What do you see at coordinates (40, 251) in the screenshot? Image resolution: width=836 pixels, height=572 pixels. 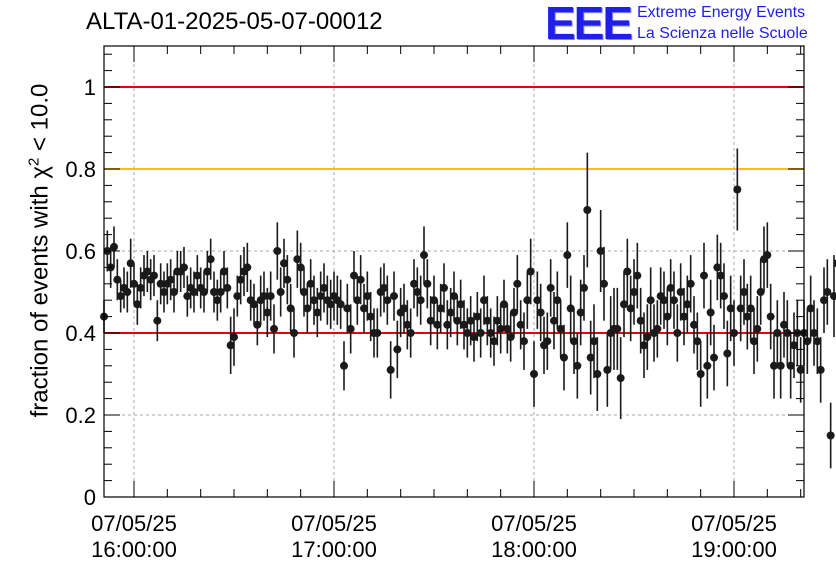 I see `y-axis-label: fraction of events with χ2 < 10.0` at bounding box center [40, 251].